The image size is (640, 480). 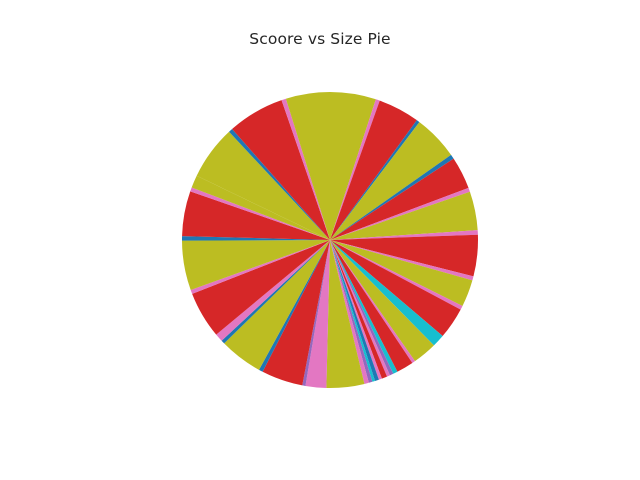 I want to click on chart-title: Scoore vs Size Pie, so click(x=320, y=39).